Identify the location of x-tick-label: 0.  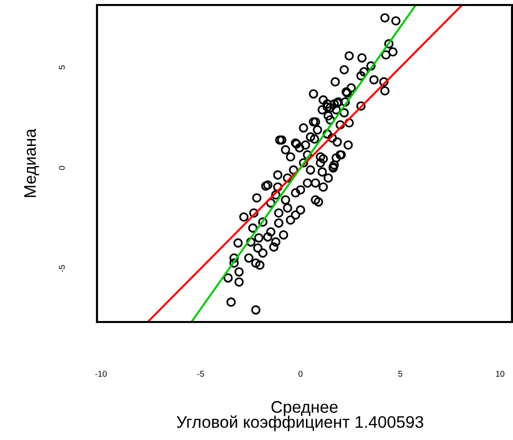
(300, 373).